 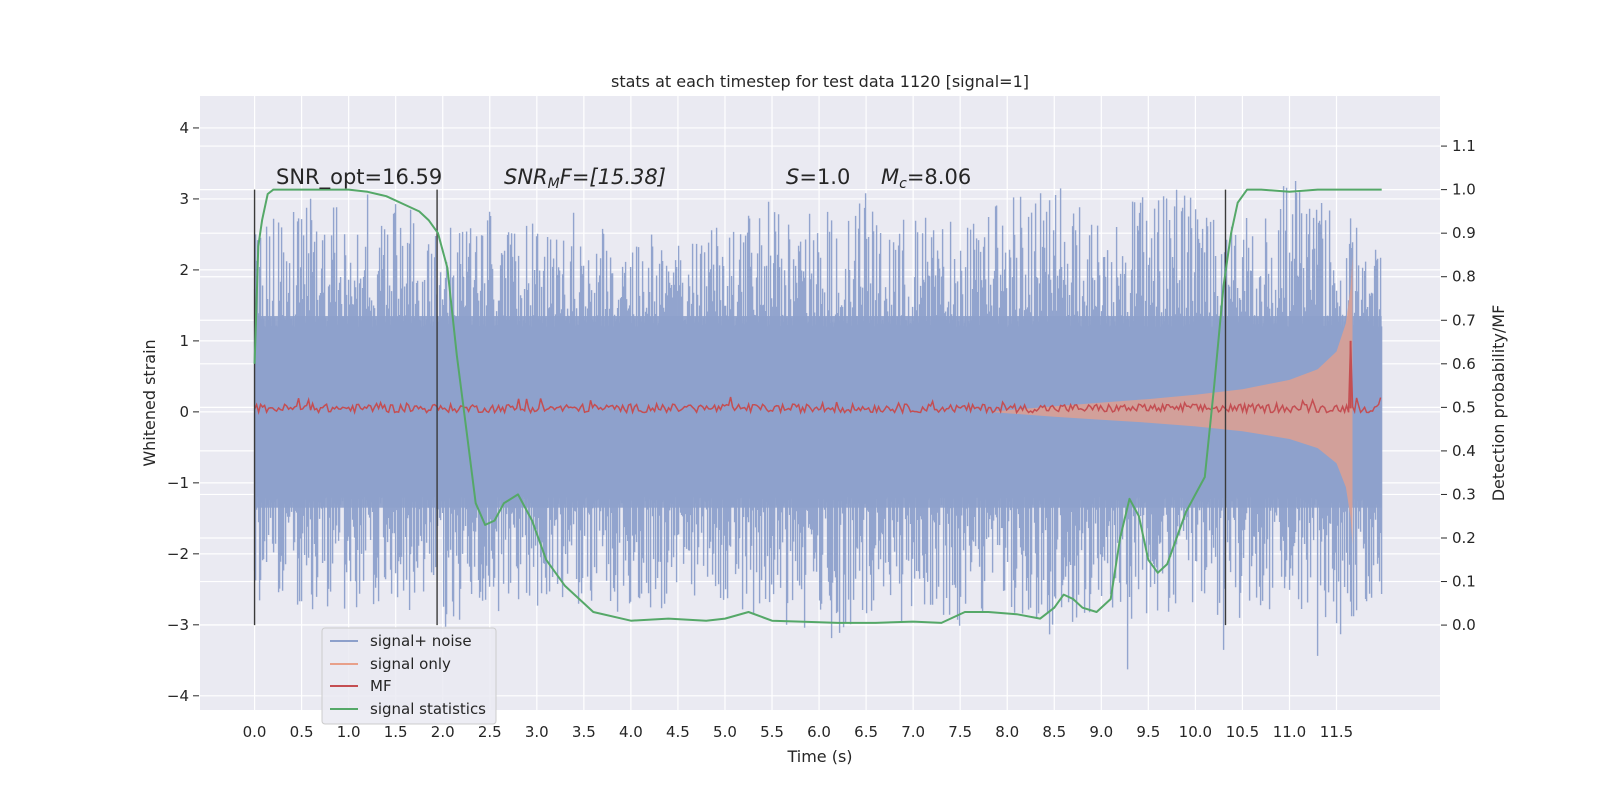 What do you see at coordinates (1242, 732) in the screenshot?
I see `x-tick-label: 10.5` at bounding box center [1242, 732].